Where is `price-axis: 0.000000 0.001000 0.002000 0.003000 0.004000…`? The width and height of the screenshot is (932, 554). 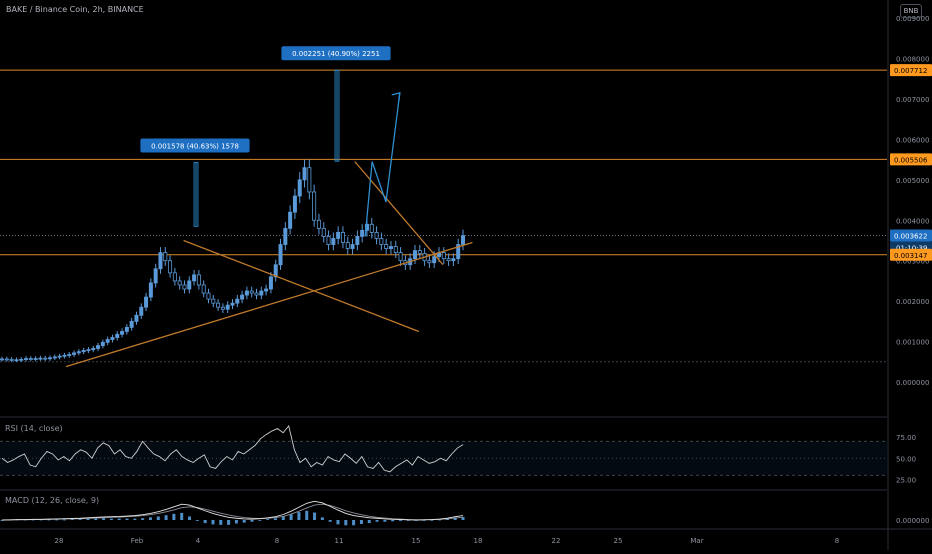
price-axis: 0.000000 0.001000 0.002000 0.003000 0.004000… is located at coordinates (911, 201).